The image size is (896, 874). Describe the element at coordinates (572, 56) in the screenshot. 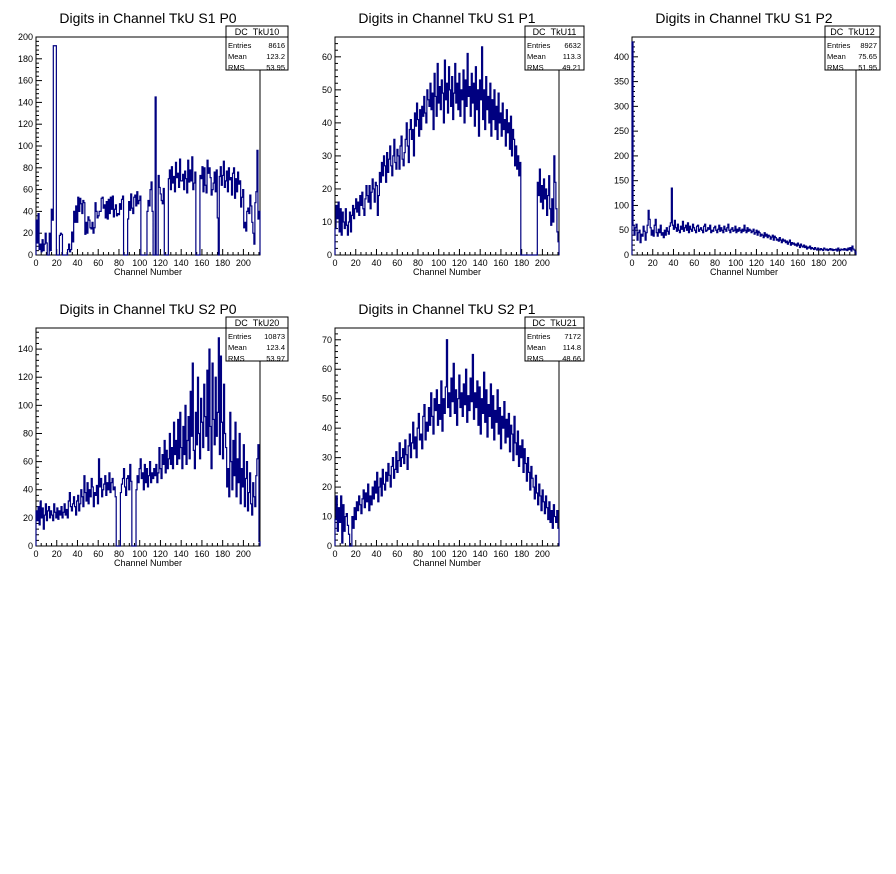

I see `stats-value: 113.3` at that location.